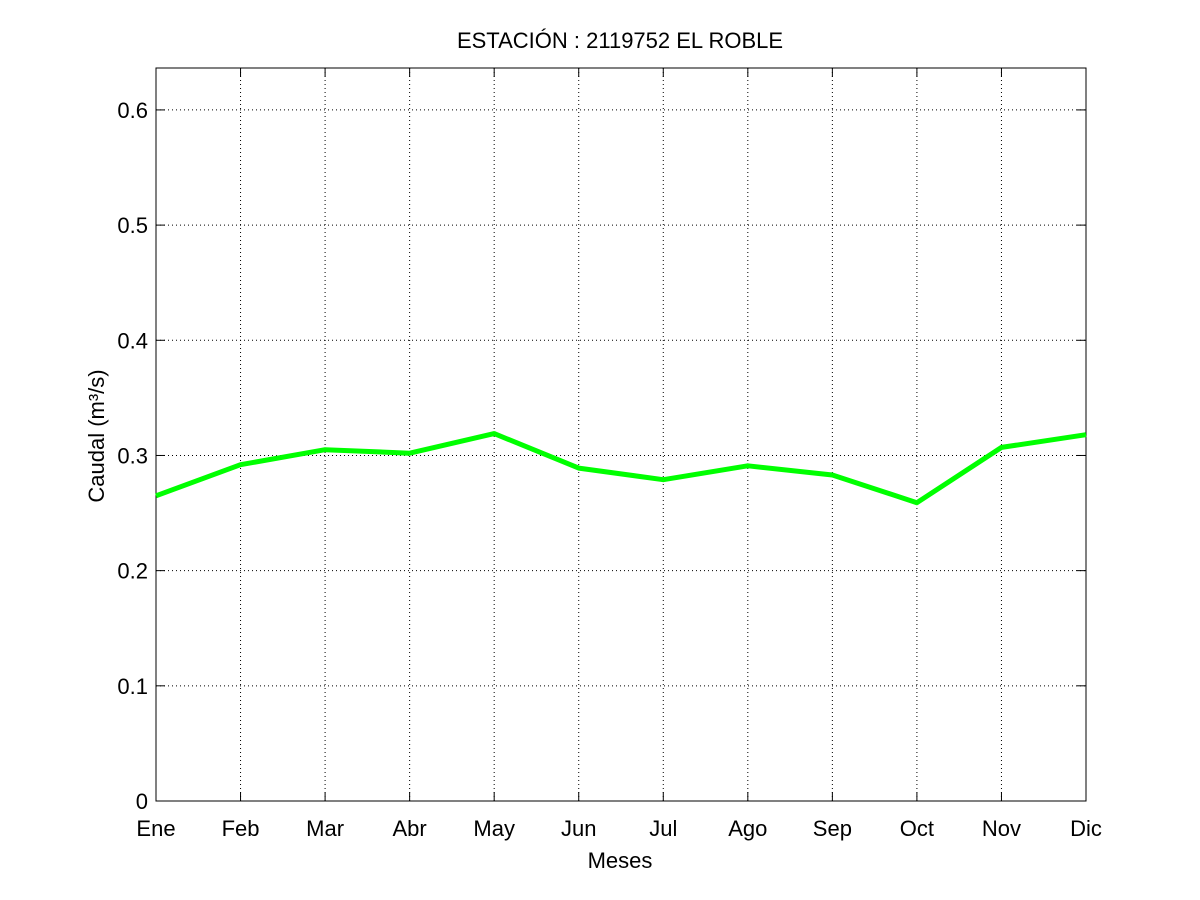 The height and width of the screenshot is (900, 1200). I want to click on y-tick-label: 0.1, so click(132, 686).